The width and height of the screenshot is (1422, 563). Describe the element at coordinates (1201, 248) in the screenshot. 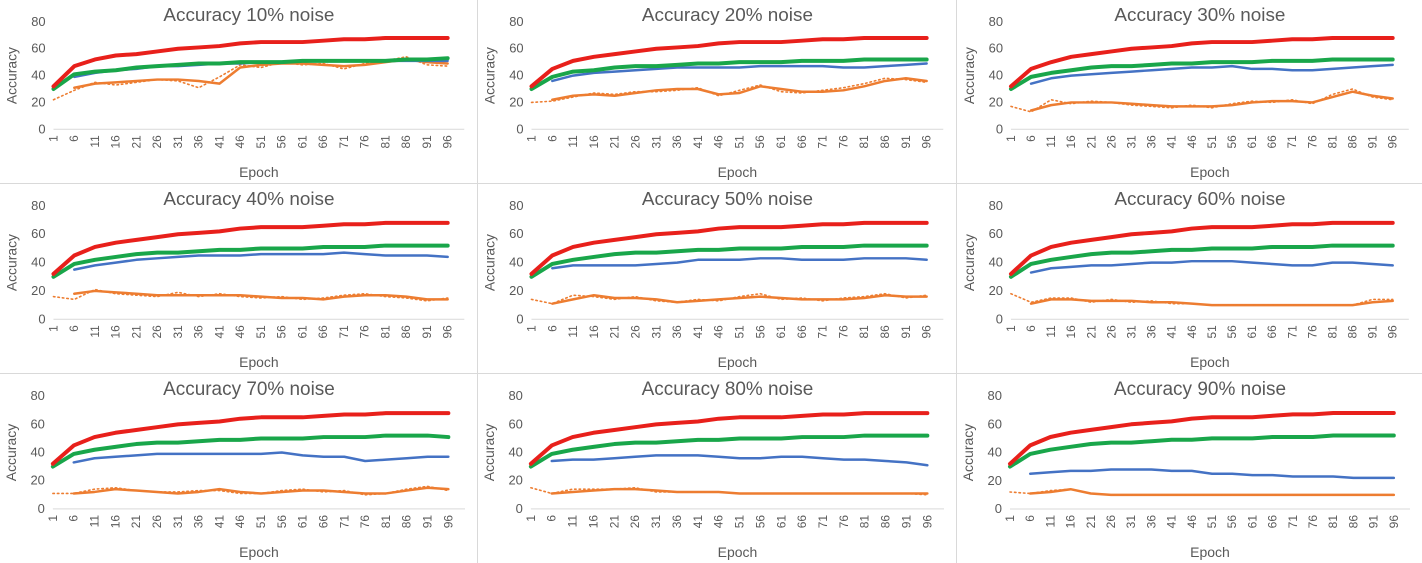

I see `red-series-line` at that location.